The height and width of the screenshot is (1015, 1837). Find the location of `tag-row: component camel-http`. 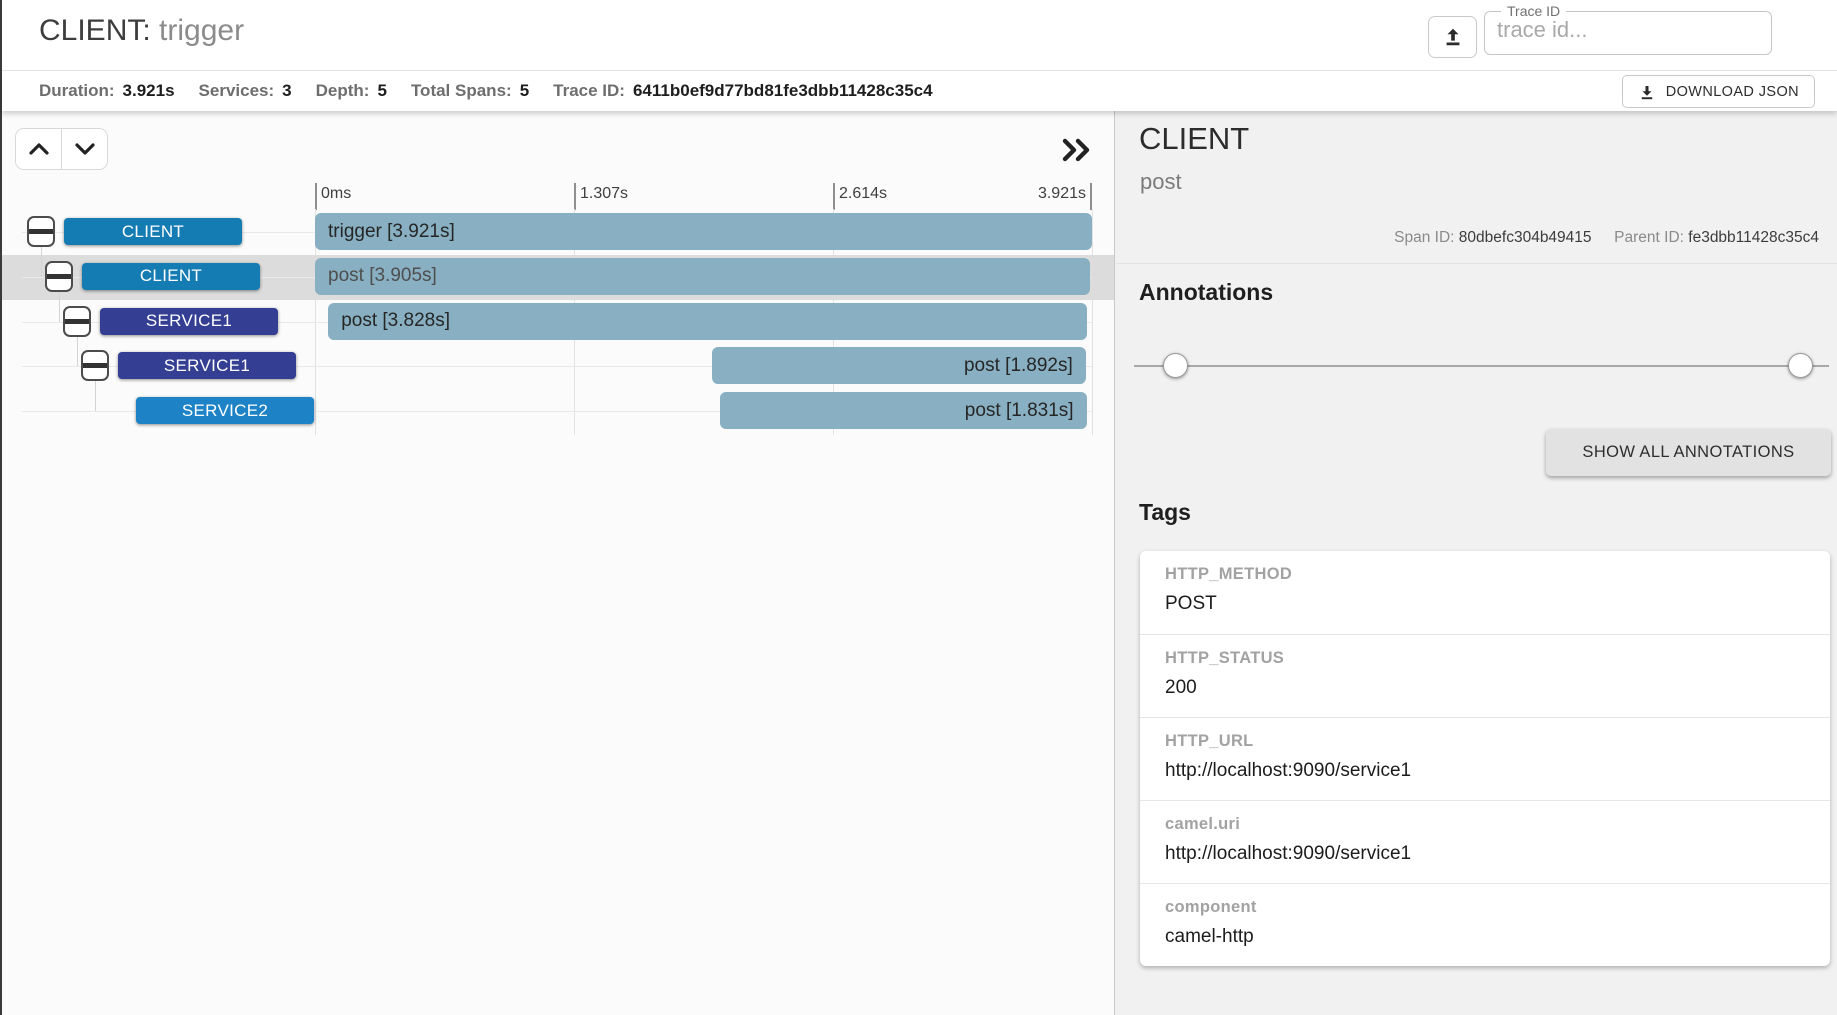

tag-row: component camel-http is located at coordinates (1485, 924).